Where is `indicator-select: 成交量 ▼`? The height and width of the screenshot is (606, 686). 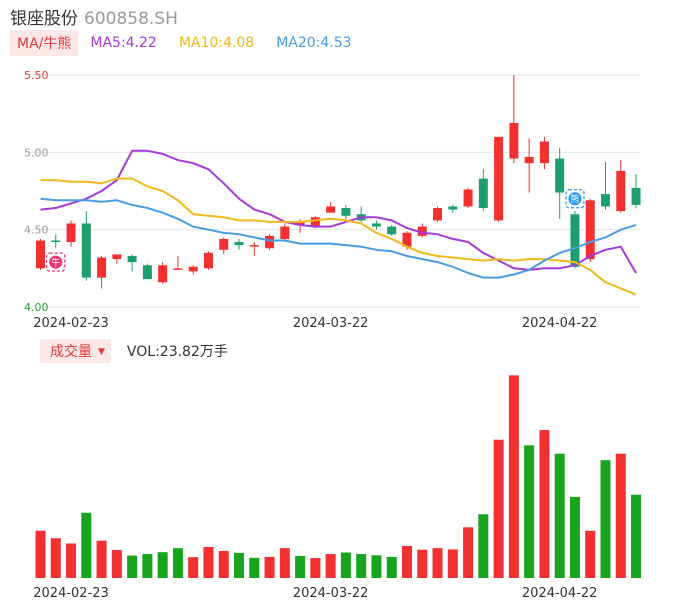 indicator-select: 成交量 ▼ is located at coordinates (75, 351).